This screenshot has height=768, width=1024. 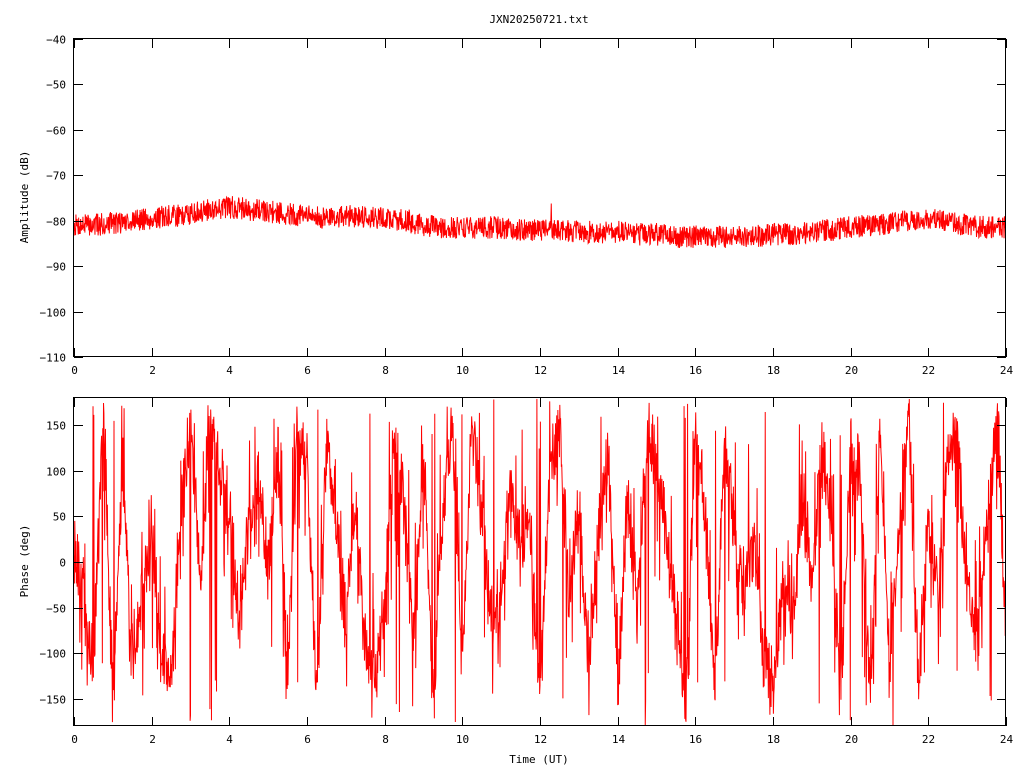 I want to click on phase-x-tick-label: 6, so click(x=307, y=739).